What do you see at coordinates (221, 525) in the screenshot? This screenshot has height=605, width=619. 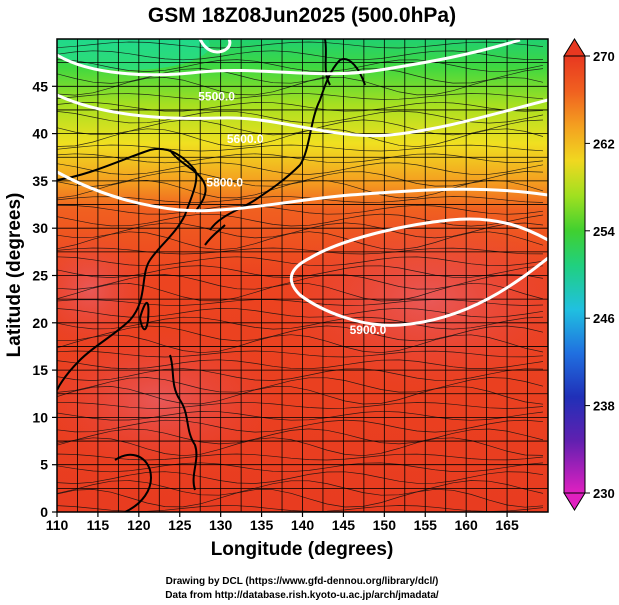 I see `x-tick-label: 130` at bounding box center [221, 525].